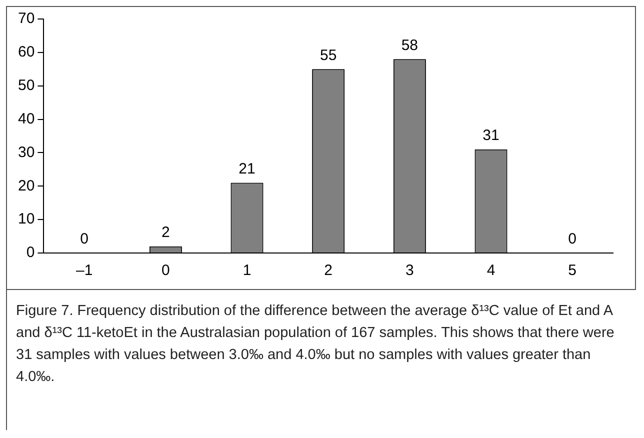 This screenshot has width=644, height=438. What do you see at coordinates (84, 271) in the screenshot?
I see `x-tick-label: –1` at bounding box center [84, 271].